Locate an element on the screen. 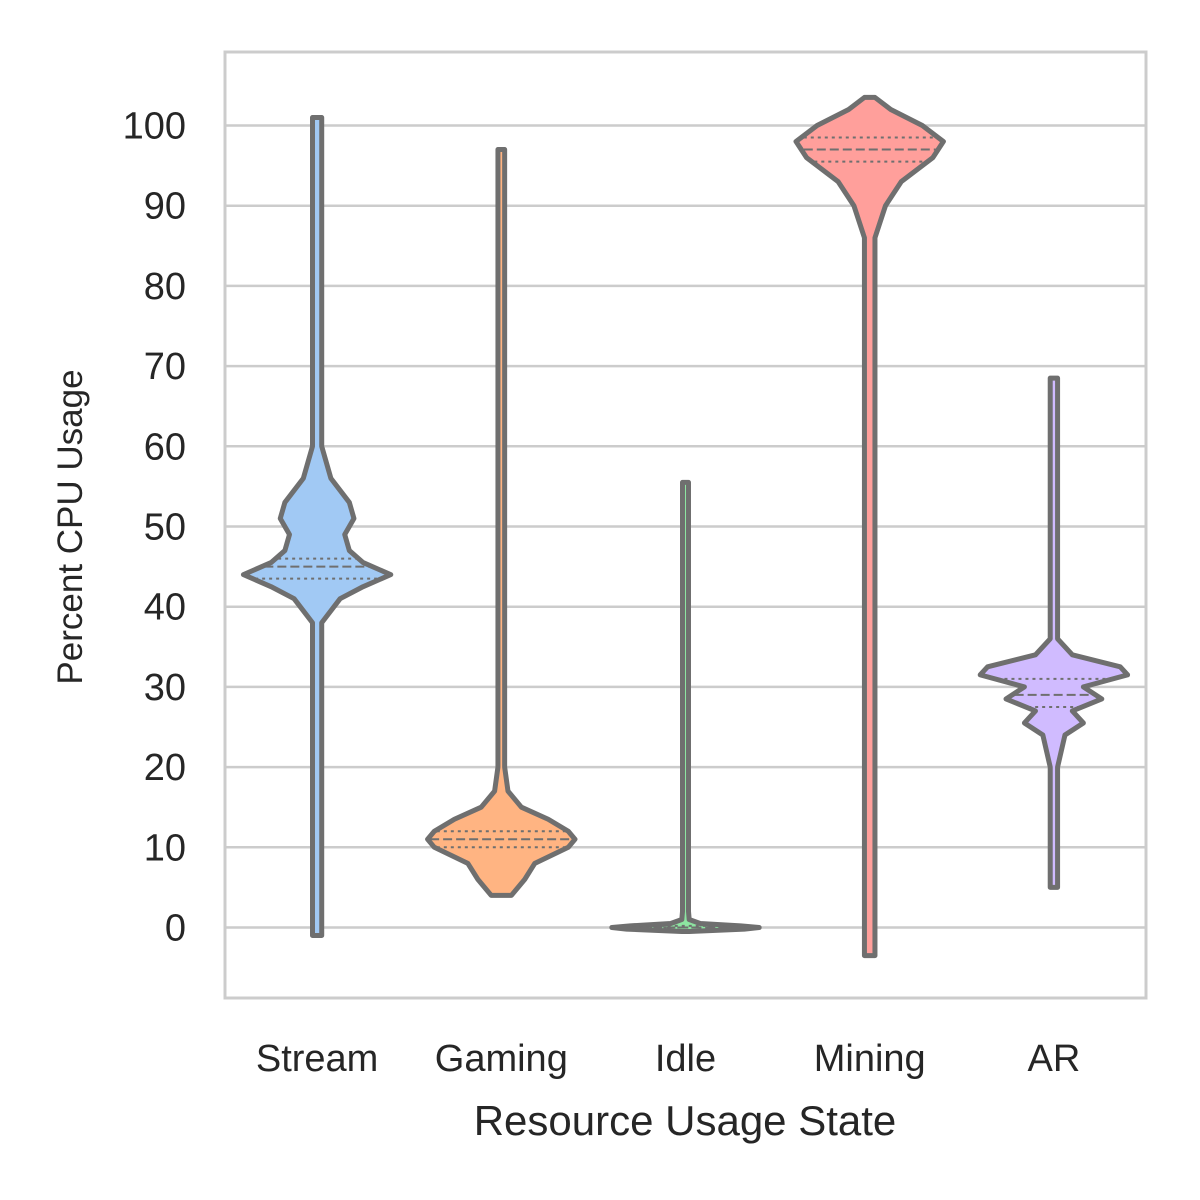 Image resolution: width=1200 pixels, height=1200 pixels. y-tick-labels: 0 10 20 30 40 50 60 70 80 90 100 is located at coordinates (154, 528).